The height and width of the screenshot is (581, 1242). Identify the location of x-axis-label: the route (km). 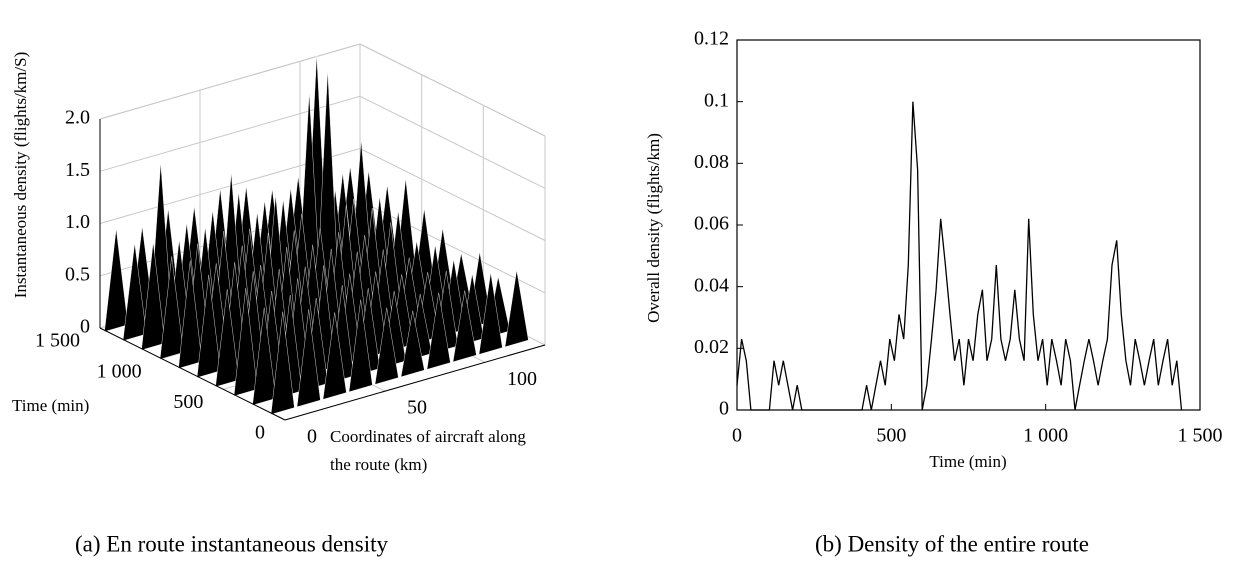
(378, 464).